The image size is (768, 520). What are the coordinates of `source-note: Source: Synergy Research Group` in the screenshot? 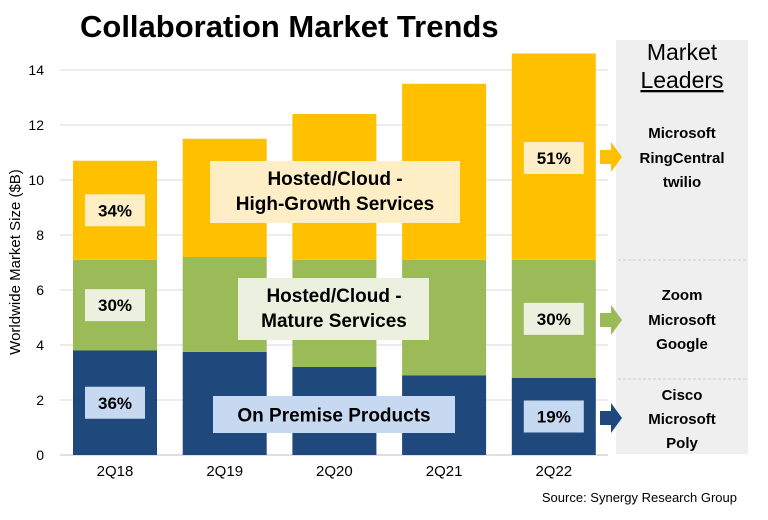 It's located at (639, 497).